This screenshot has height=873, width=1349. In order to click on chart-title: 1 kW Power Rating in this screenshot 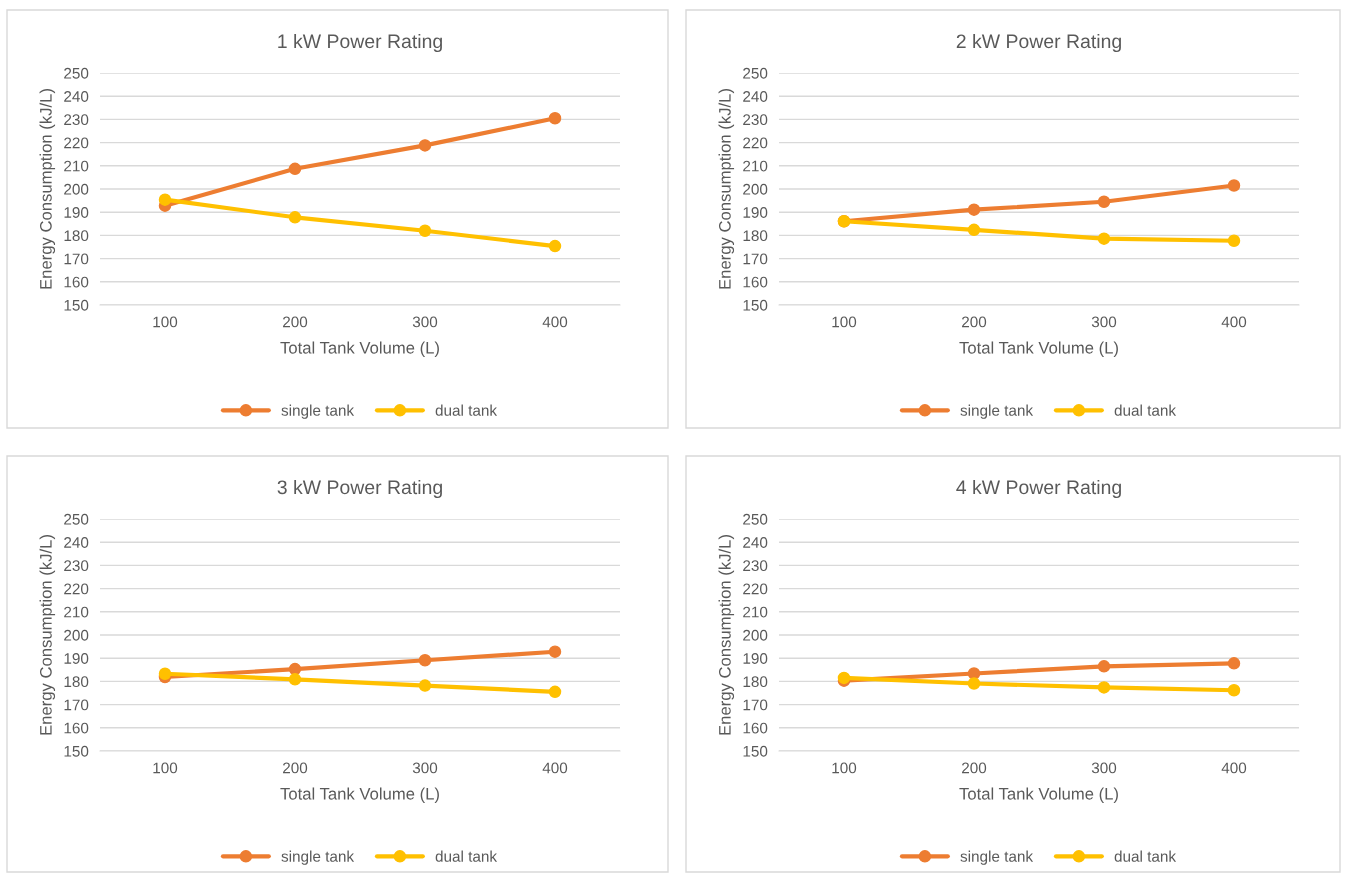, I will do `click(360, 43)`.